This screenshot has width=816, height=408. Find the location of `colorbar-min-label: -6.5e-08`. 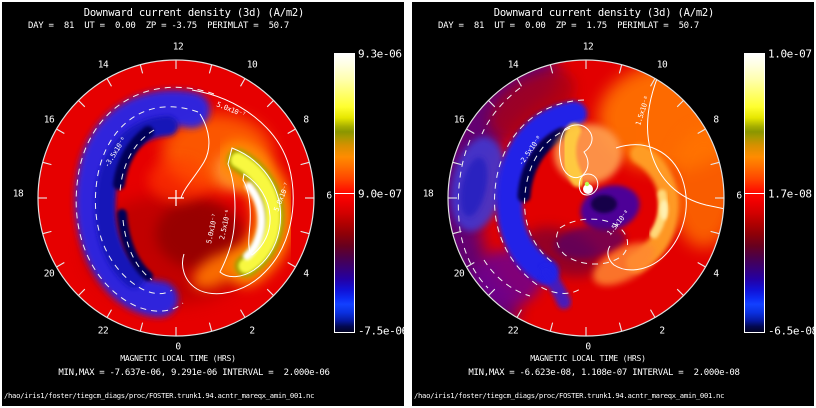

colorbar-min-label: -6.5e-08 is located at coordinates (792, 331).